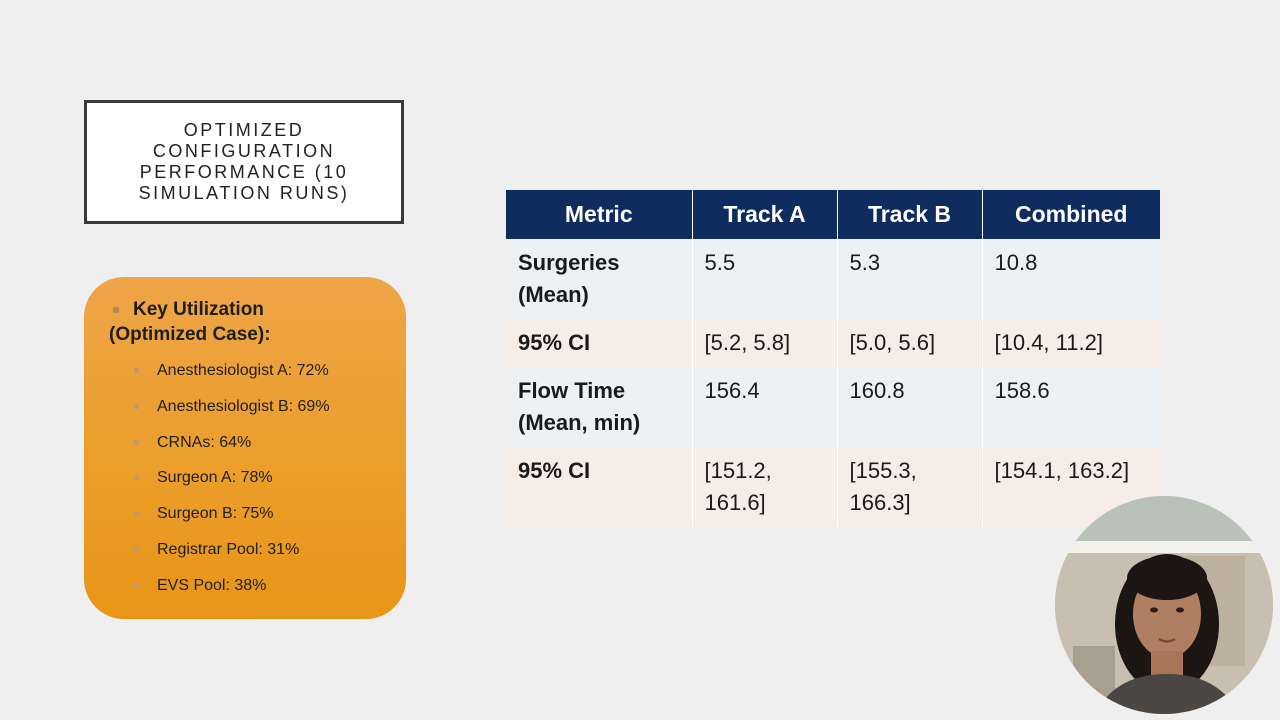  What do you see at coordinates (599, 214) in the screenshot?
I see `table-header-cell: Metric` at bounding box center [599, 214].